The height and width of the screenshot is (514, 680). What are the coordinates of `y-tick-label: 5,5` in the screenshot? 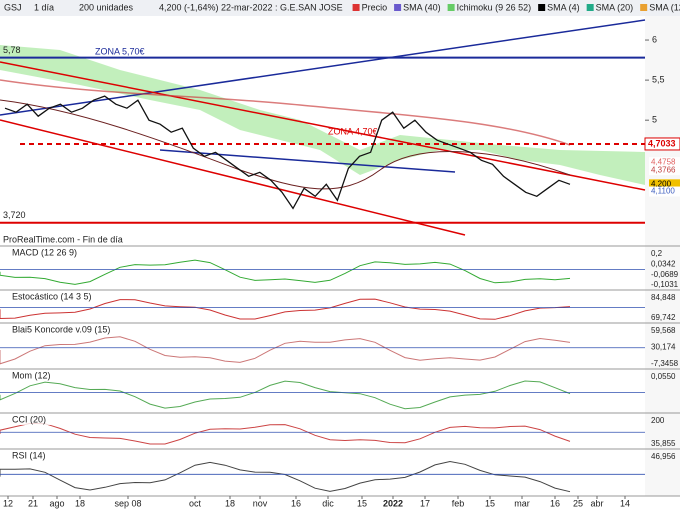 It's located at (658, 79).